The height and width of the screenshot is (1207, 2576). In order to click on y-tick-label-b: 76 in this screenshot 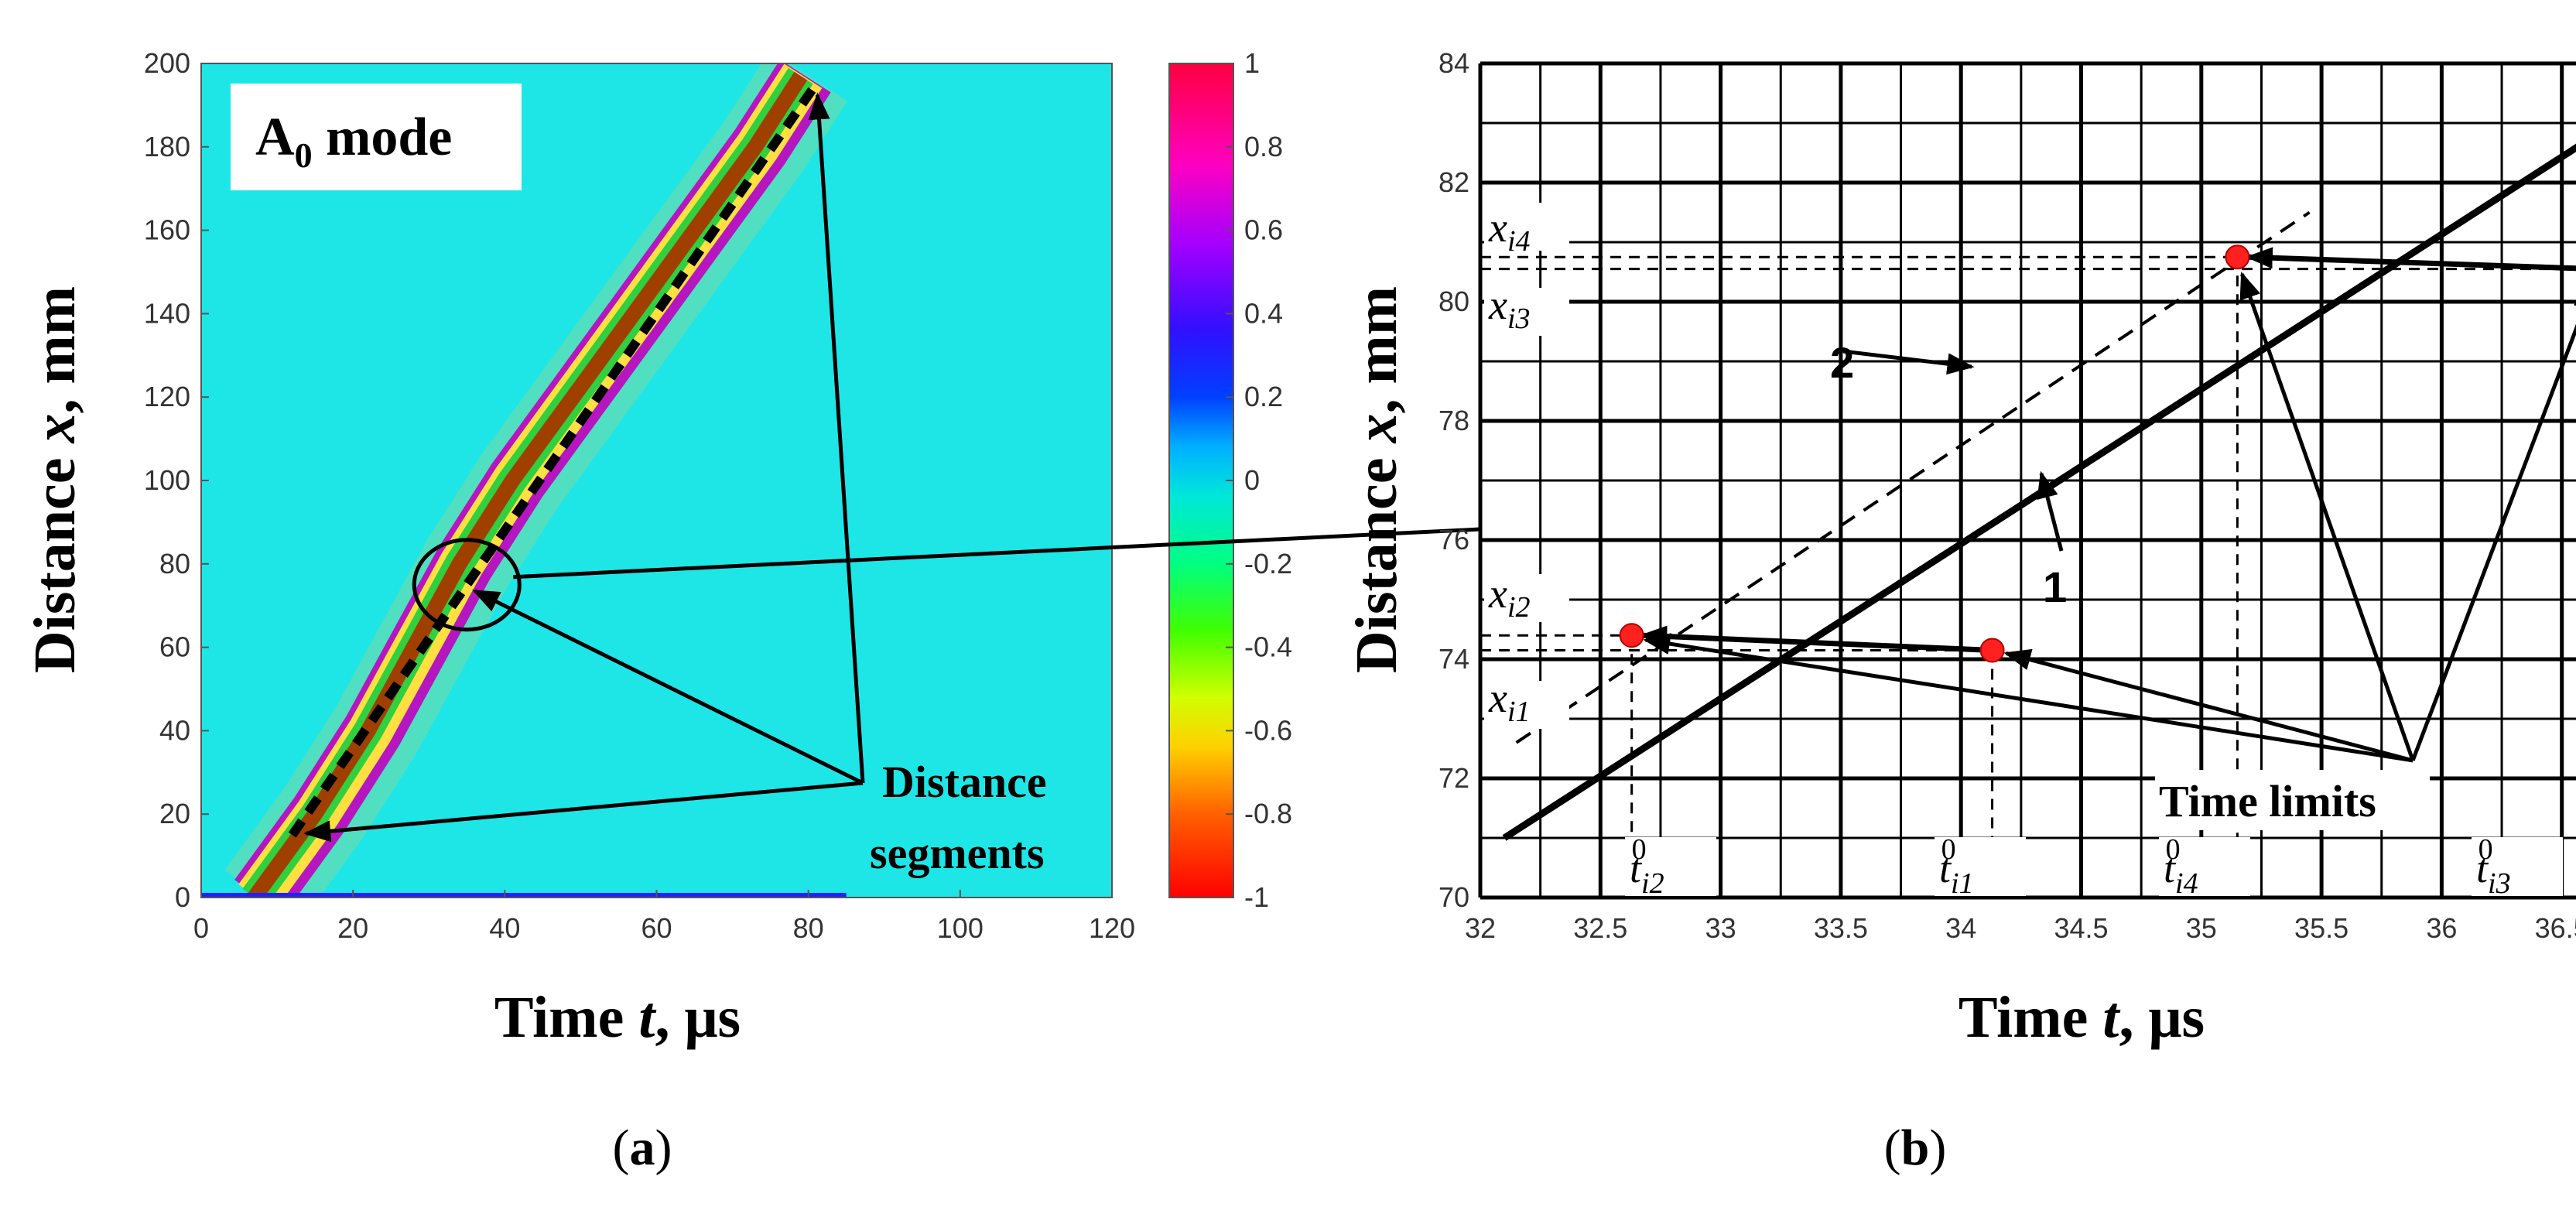, I will do `click(1454, 540)`.